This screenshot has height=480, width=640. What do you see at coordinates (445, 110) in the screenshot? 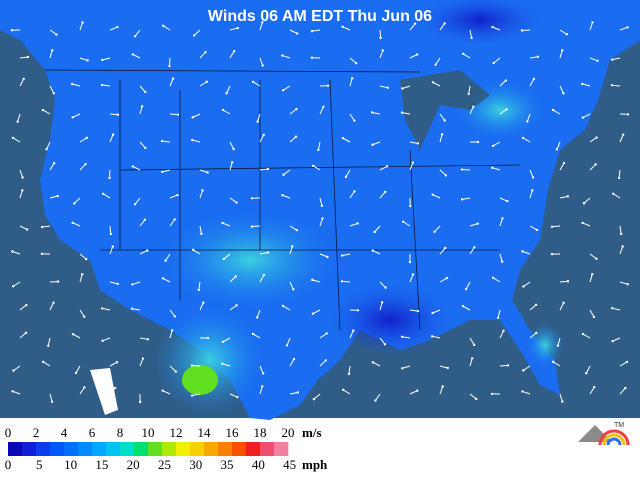
I see `great-lakes` at bounding box center [445, 110].